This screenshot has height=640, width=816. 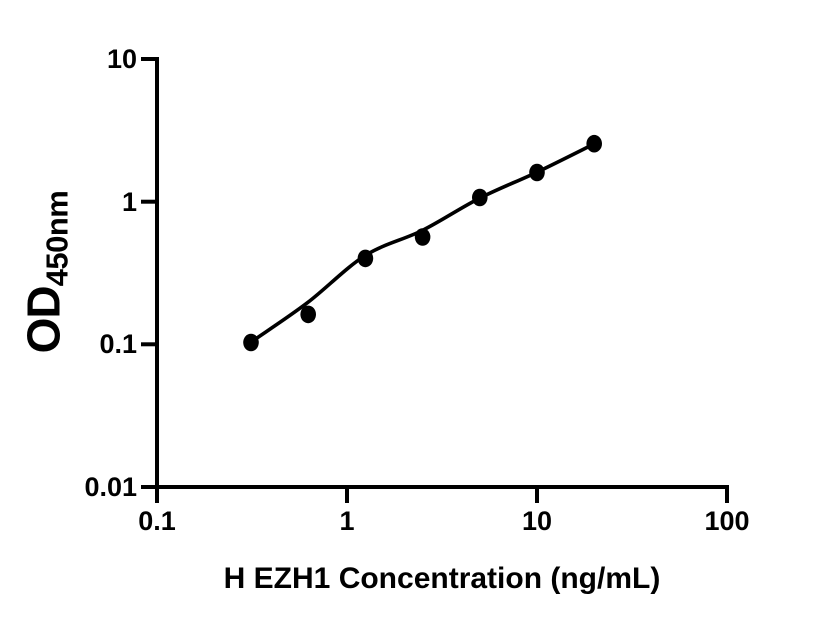 I want to click on x-axis-title: H EZH1 Concentration (ng/mL), so click(x=442, y=578).